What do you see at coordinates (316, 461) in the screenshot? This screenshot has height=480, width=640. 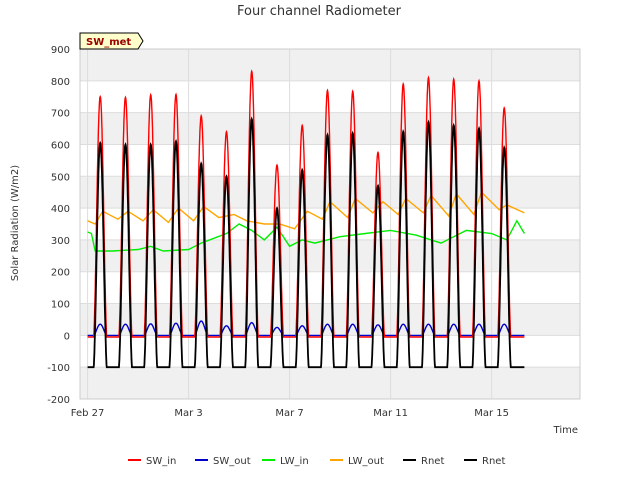 I see `legend: SW_in SW_out LW_in LW_out Rnet Rnet` at bounding box center [316, 461].